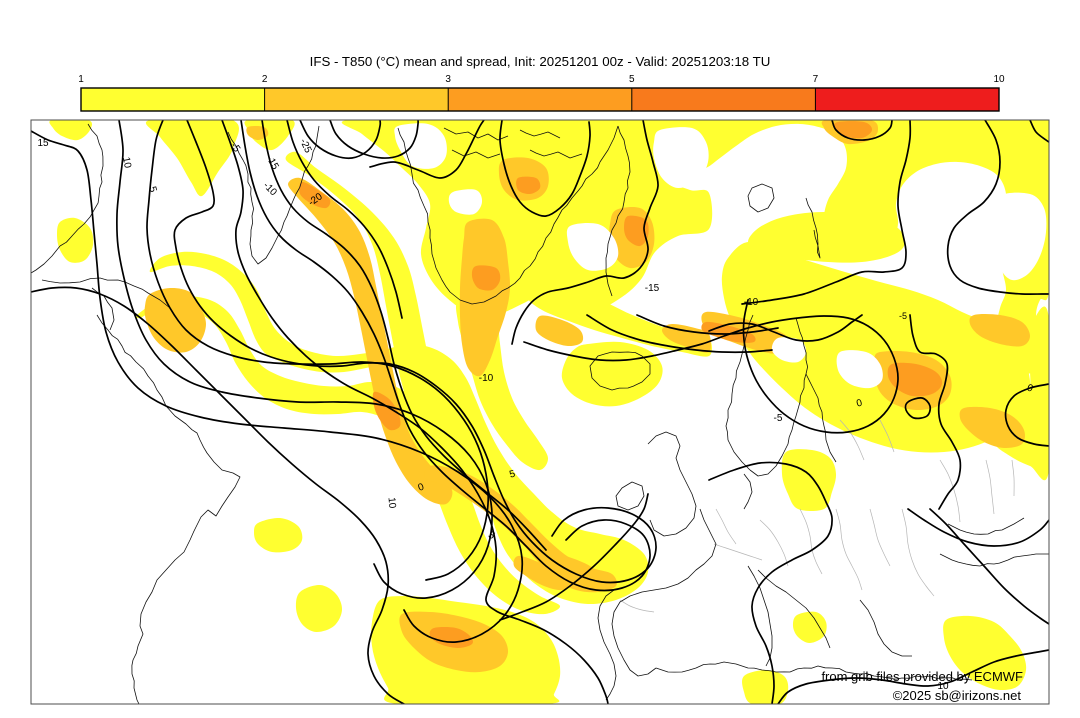 This screenshot has width=1080, height=718. I want to click on svg-text: 7, so click(816, 79).